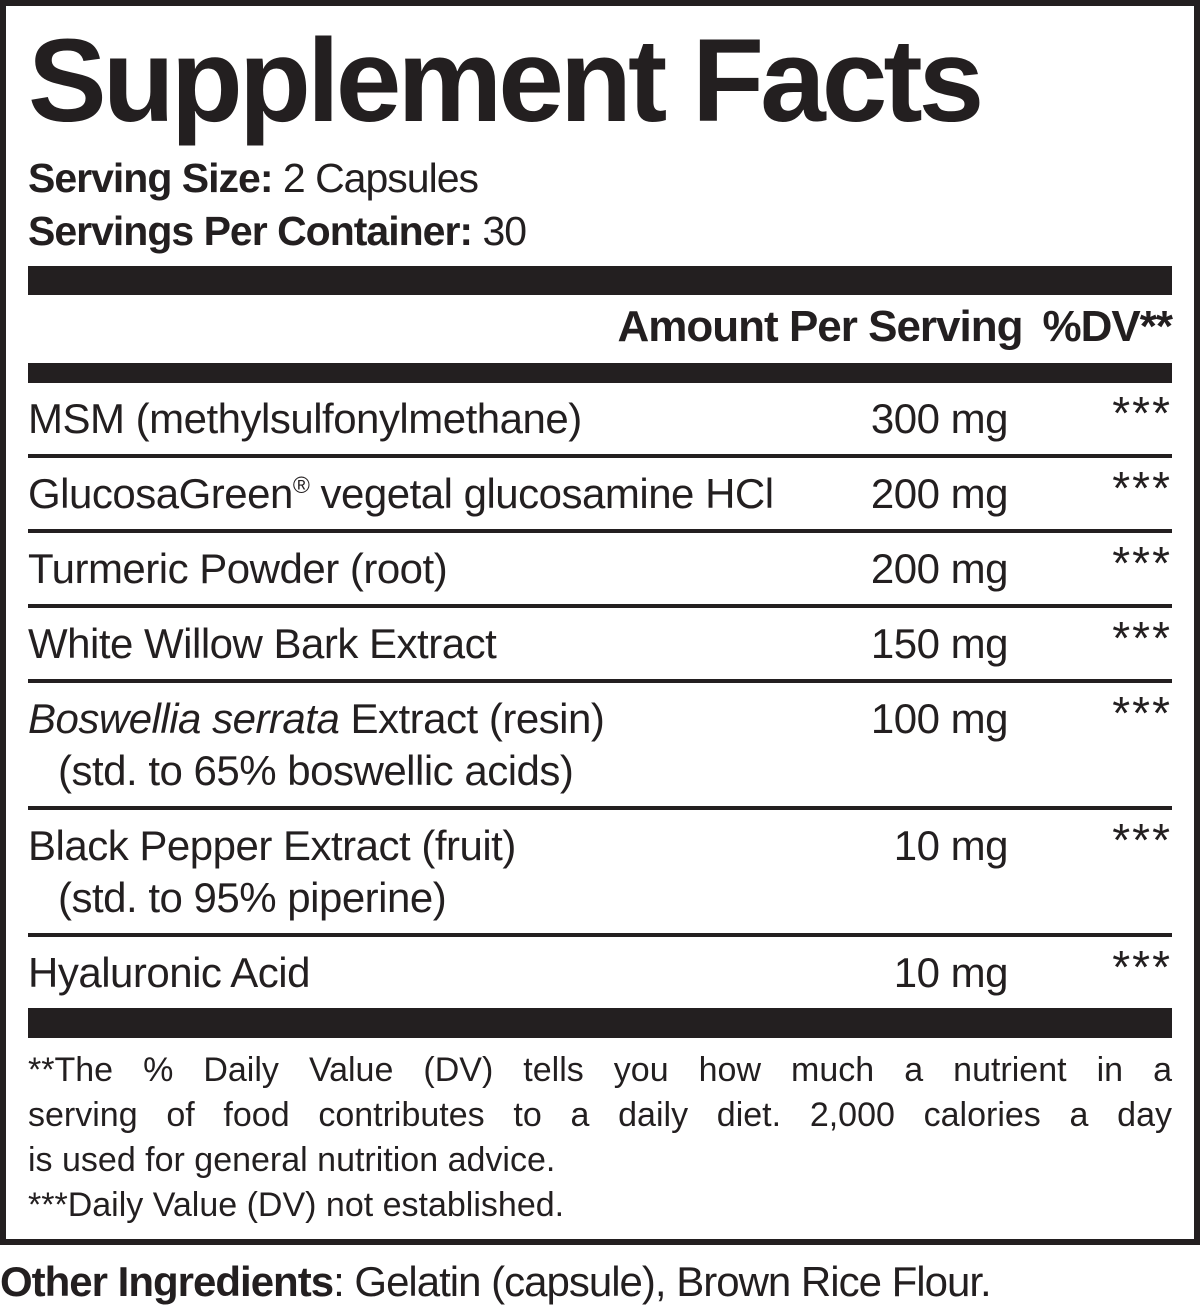 Image resolution: width=1200 pixels, height=1310 pixels. What do you see at coordinates (600, 329) in the screenshot?
I see `table-column-header: Amount Per Serving %DV**` at bounding box center [600, 329].